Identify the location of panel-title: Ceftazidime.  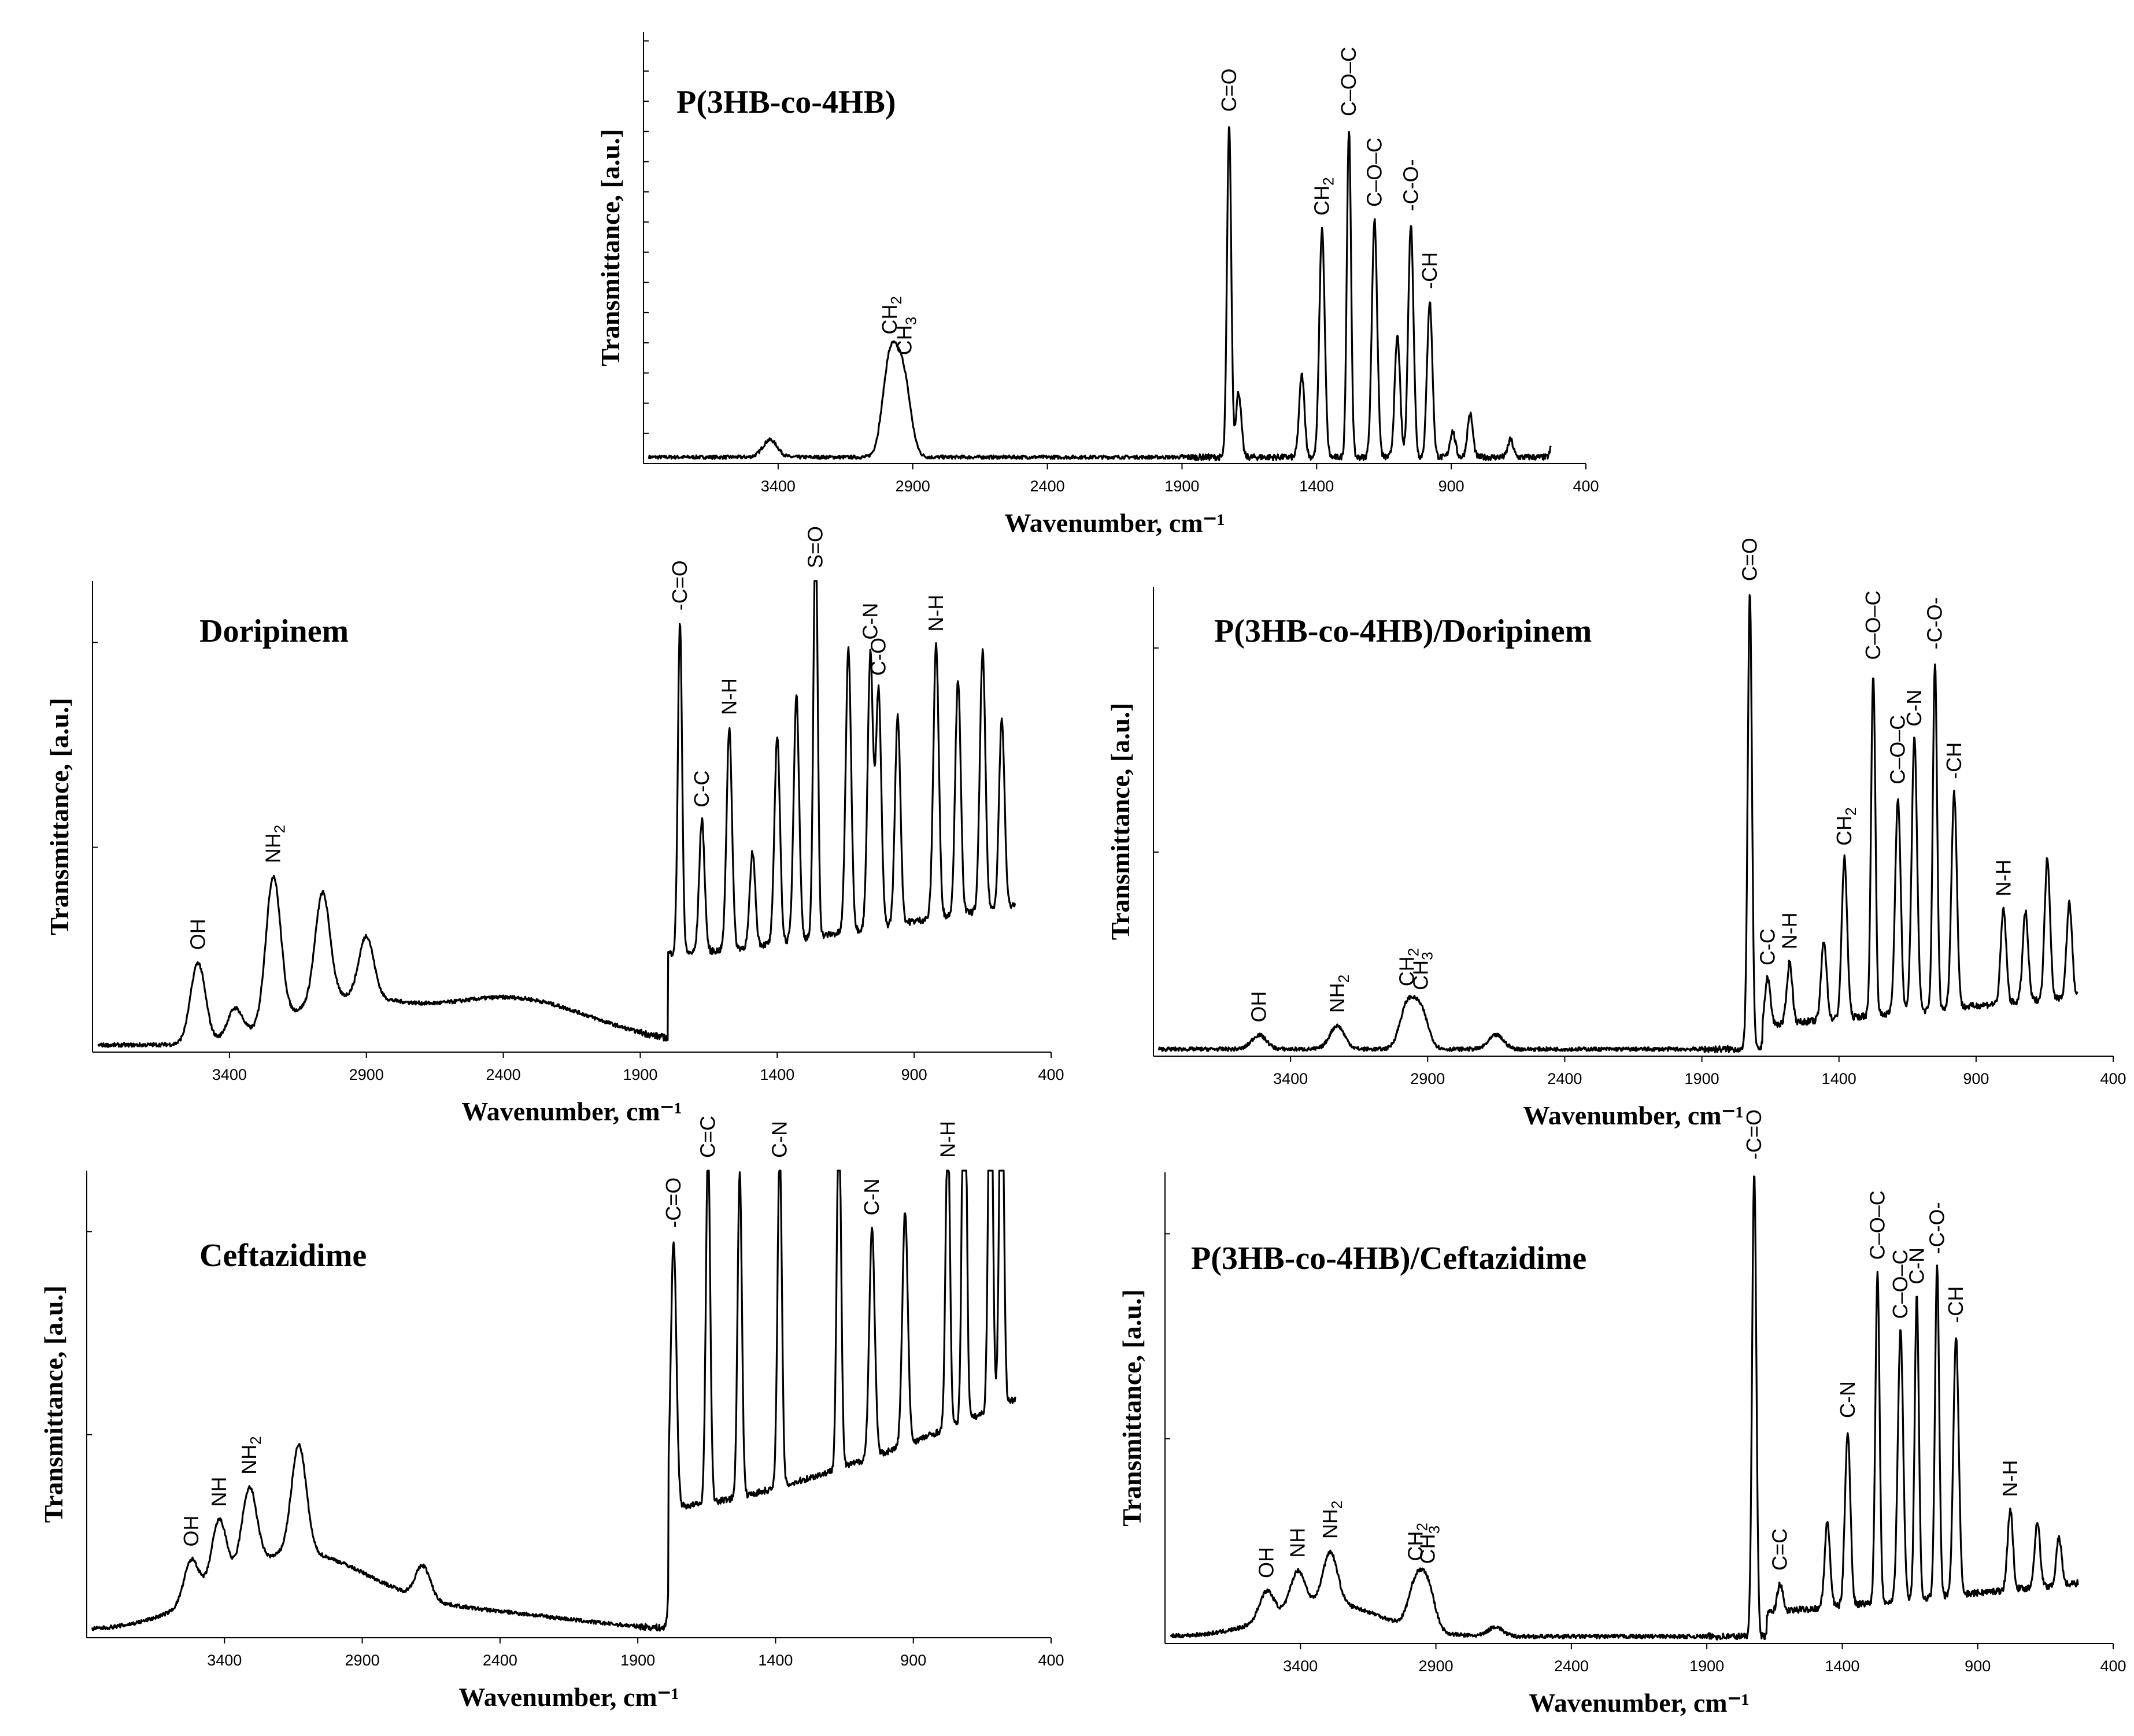
(283, 1256).